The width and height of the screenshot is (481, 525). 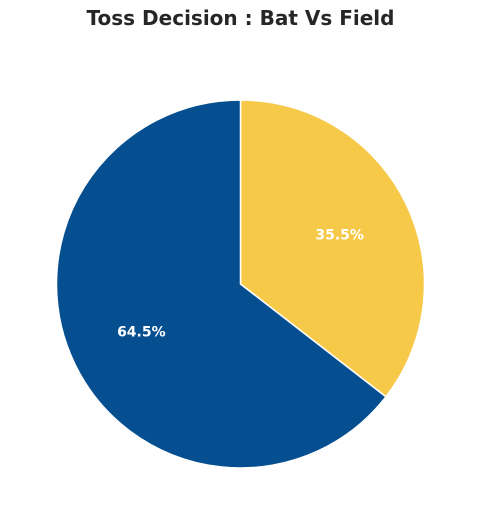 What do you see at coordinates (339, 235) in the screenshot?
I see `pie-label-bat: 35.5%` at bounding box center [339, 235].